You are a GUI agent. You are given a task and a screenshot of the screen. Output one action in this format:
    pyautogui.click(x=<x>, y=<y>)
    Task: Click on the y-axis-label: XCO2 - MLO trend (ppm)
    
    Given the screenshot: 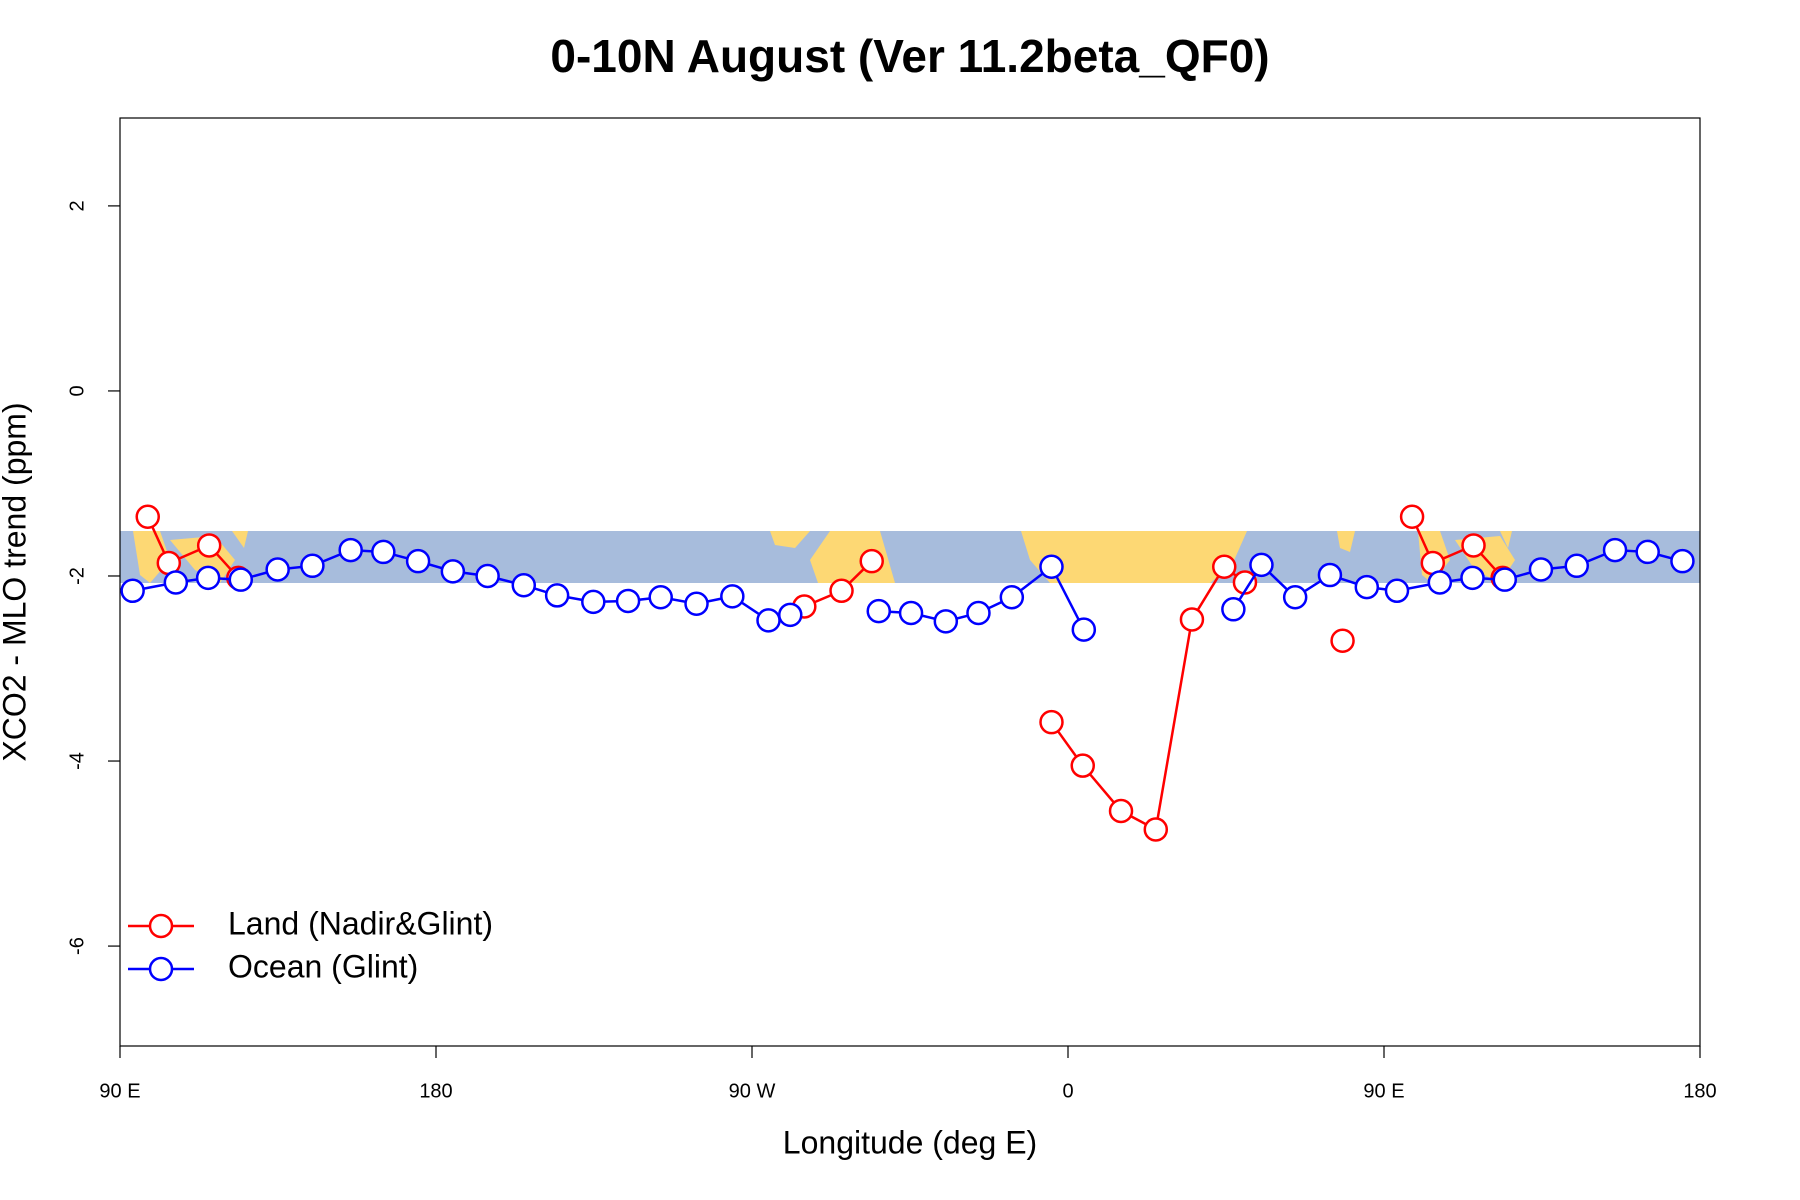 What is the action you would take?
    pyautogui.click(x=16, y=581)
    